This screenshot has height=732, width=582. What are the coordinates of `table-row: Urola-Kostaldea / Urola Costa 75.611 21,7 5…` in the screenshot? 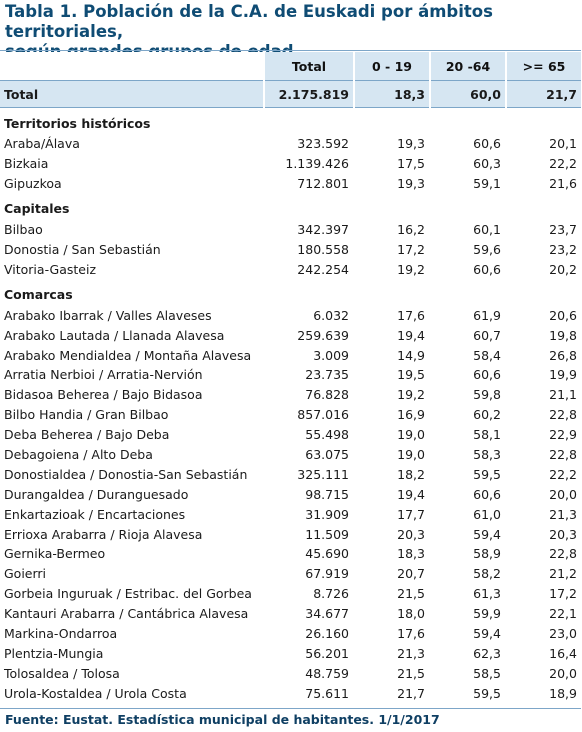 It's located at (290, 693).